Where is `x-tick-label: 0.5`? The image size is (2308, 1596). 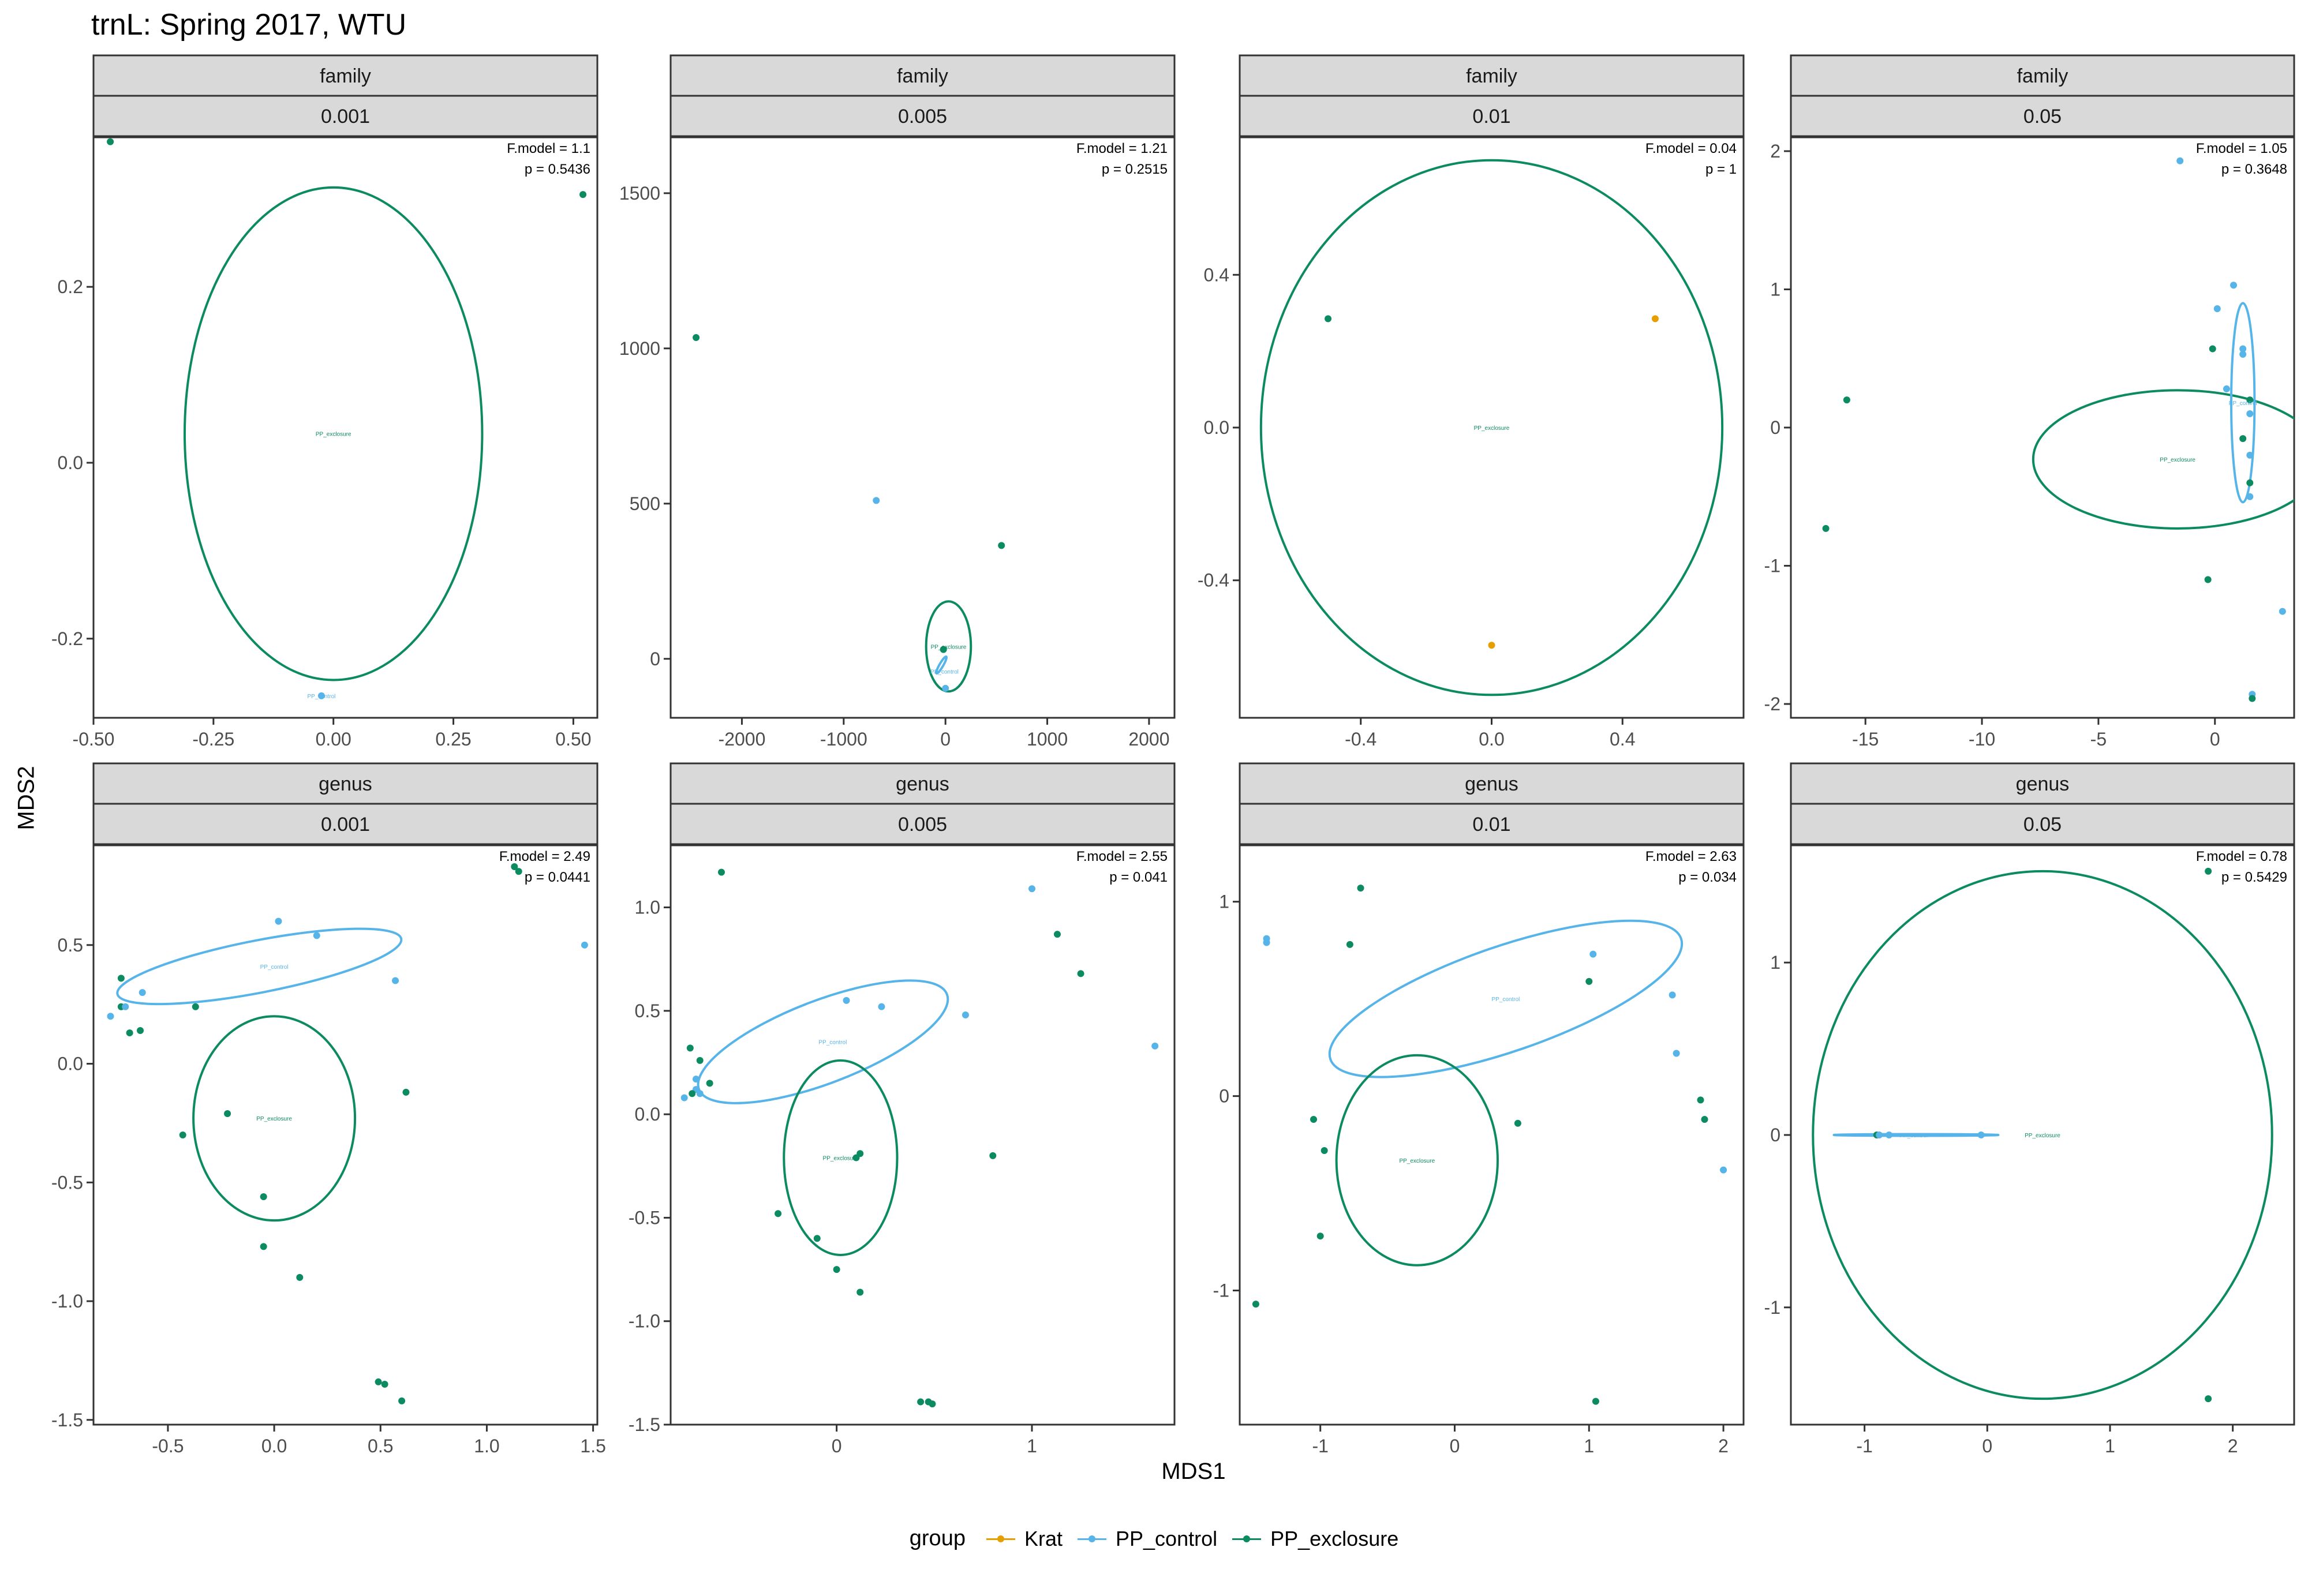 x-tick-label: 0.5 is located at coordinates (380, 1446).